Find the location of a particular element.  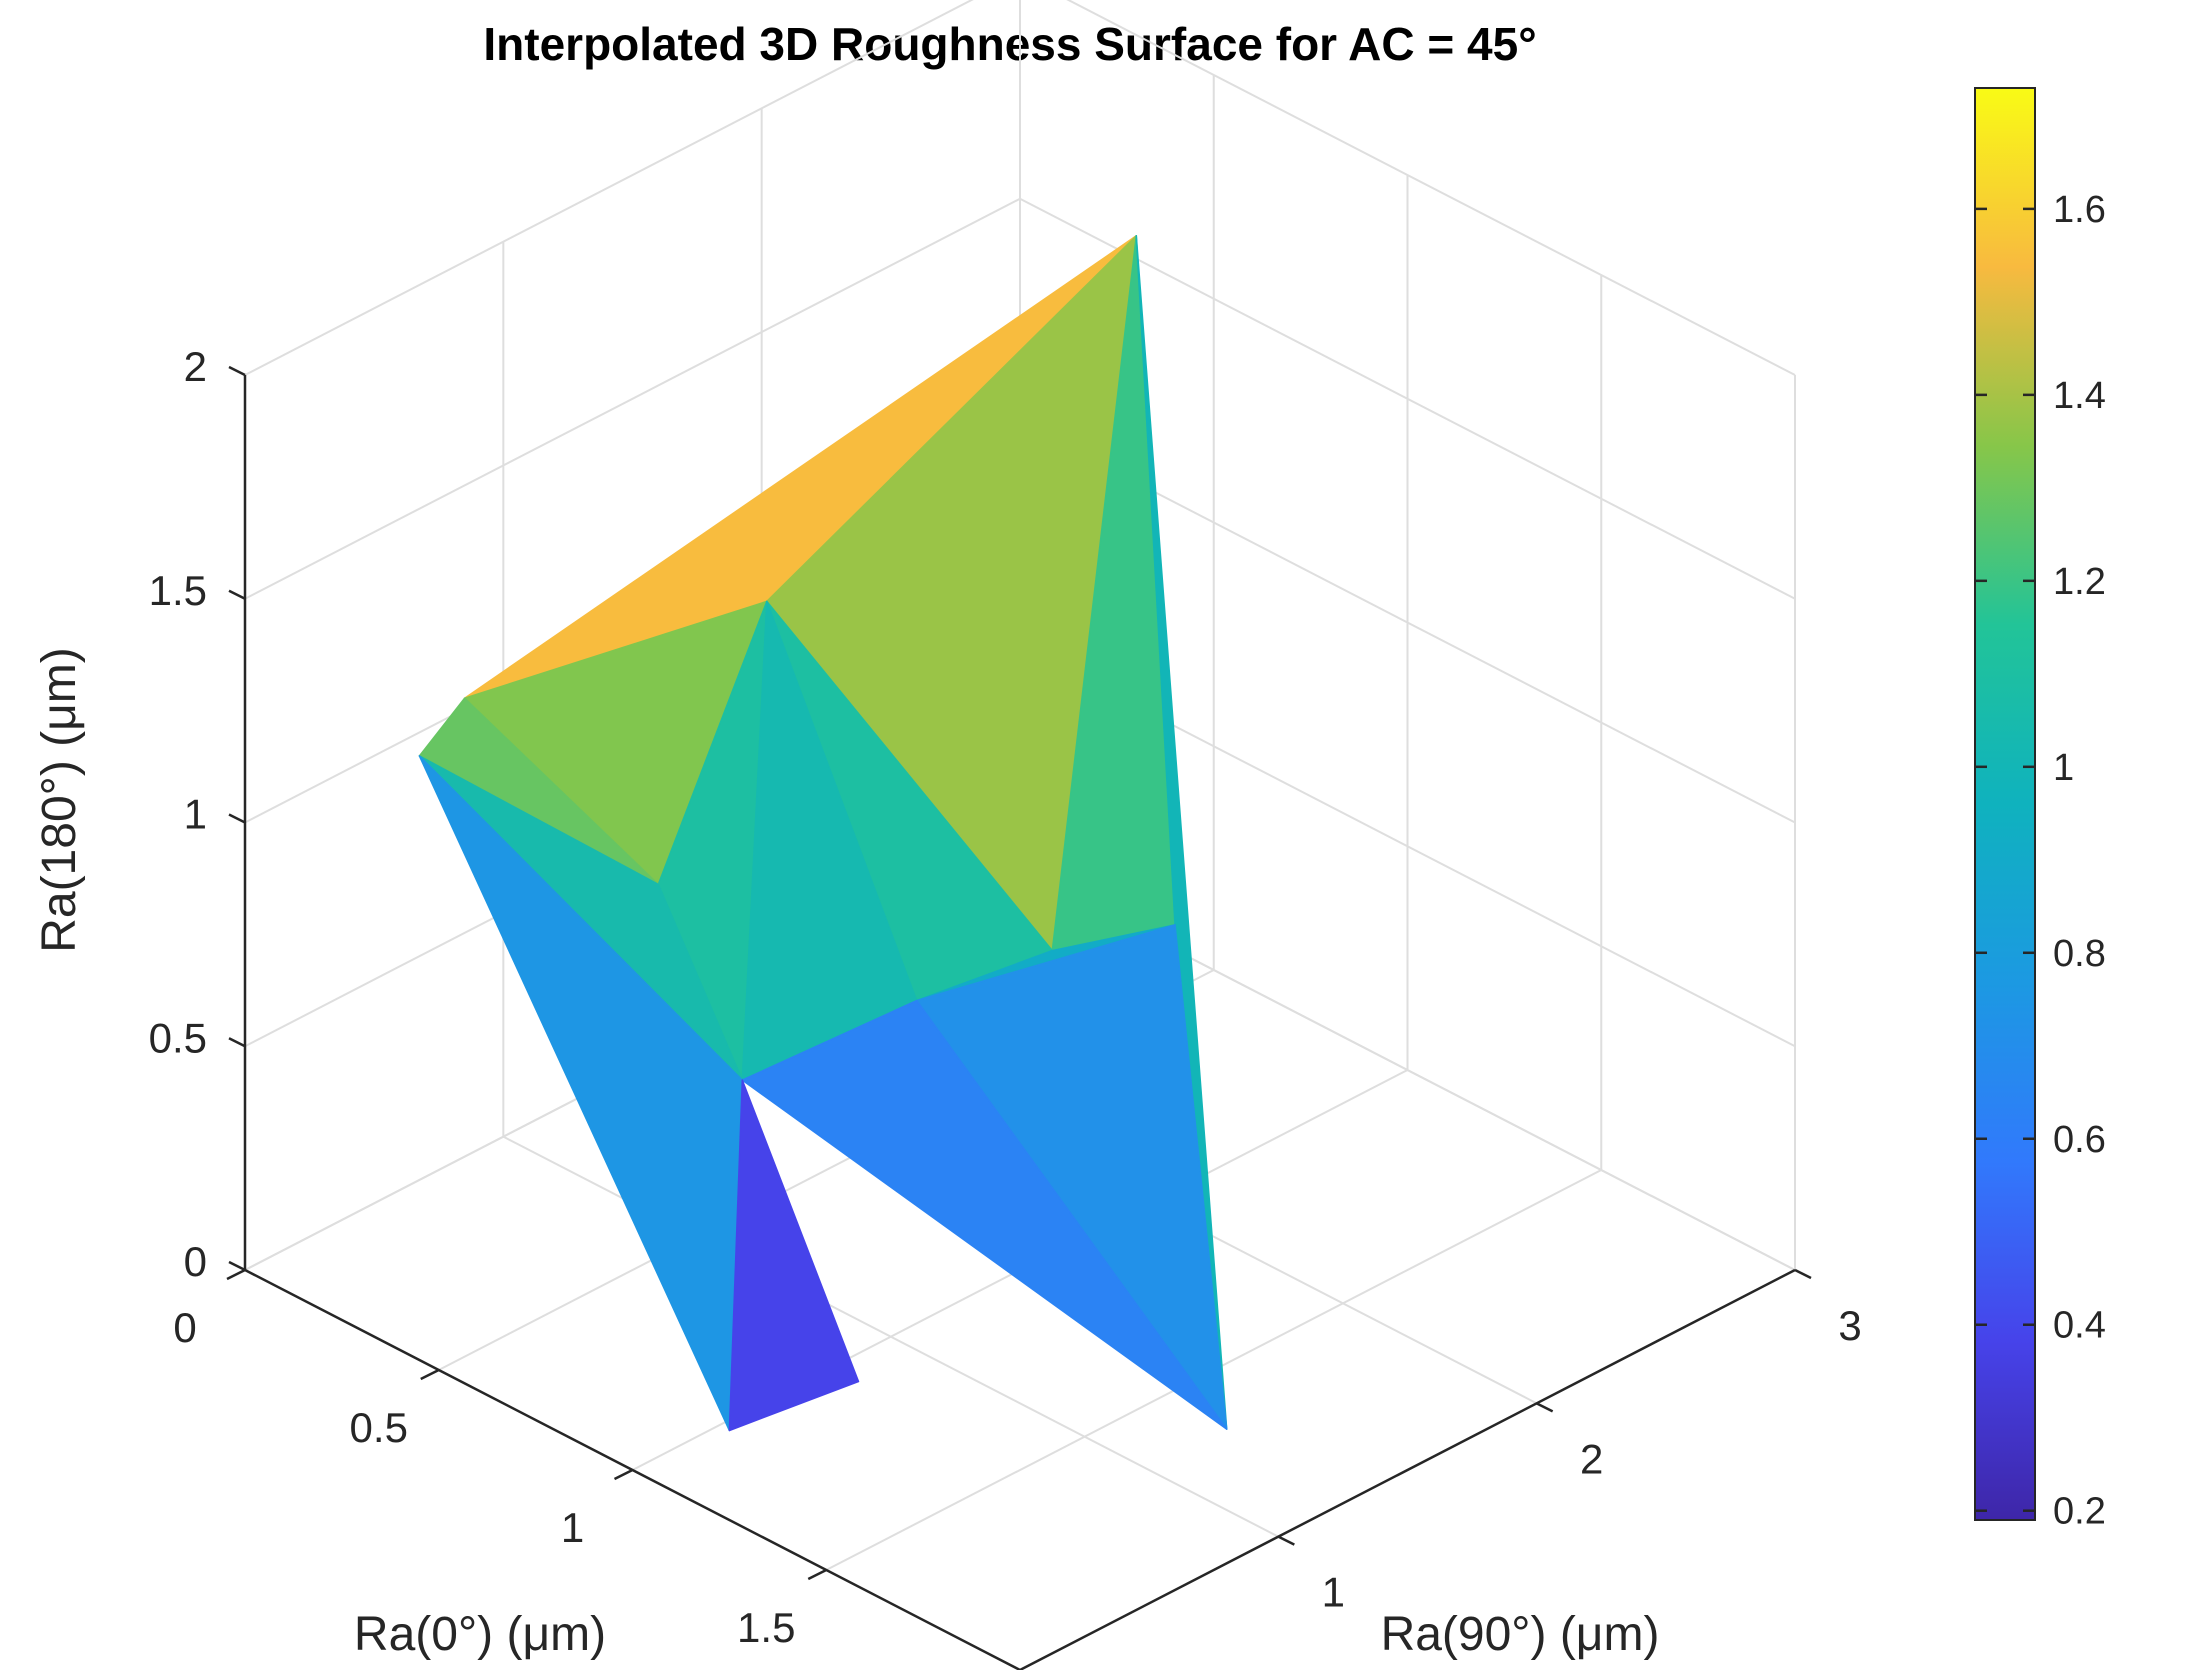

z-axis-label: Ra(180°) (μm) is located at coordinates (59, 800).